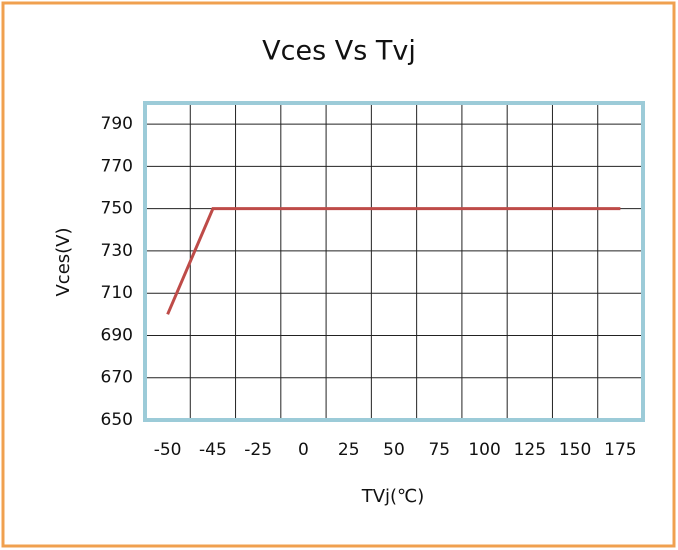 The image size is (678, 550). What do you see at coordinates (117, 209) in the screenshot?
I see `y-tick-label: 750` at bounding box center [117, 209].